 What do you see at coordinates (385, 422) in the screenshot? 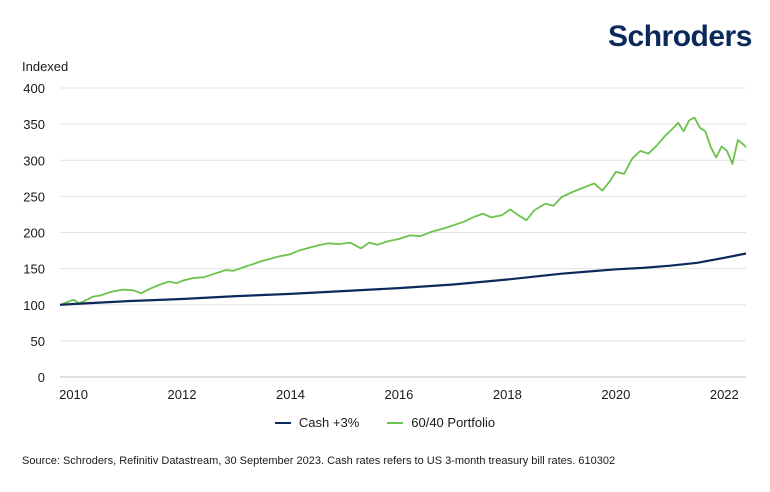
I see `legend: Cash +3% 60/40 Portfolio` at bounding box center [385, 422].